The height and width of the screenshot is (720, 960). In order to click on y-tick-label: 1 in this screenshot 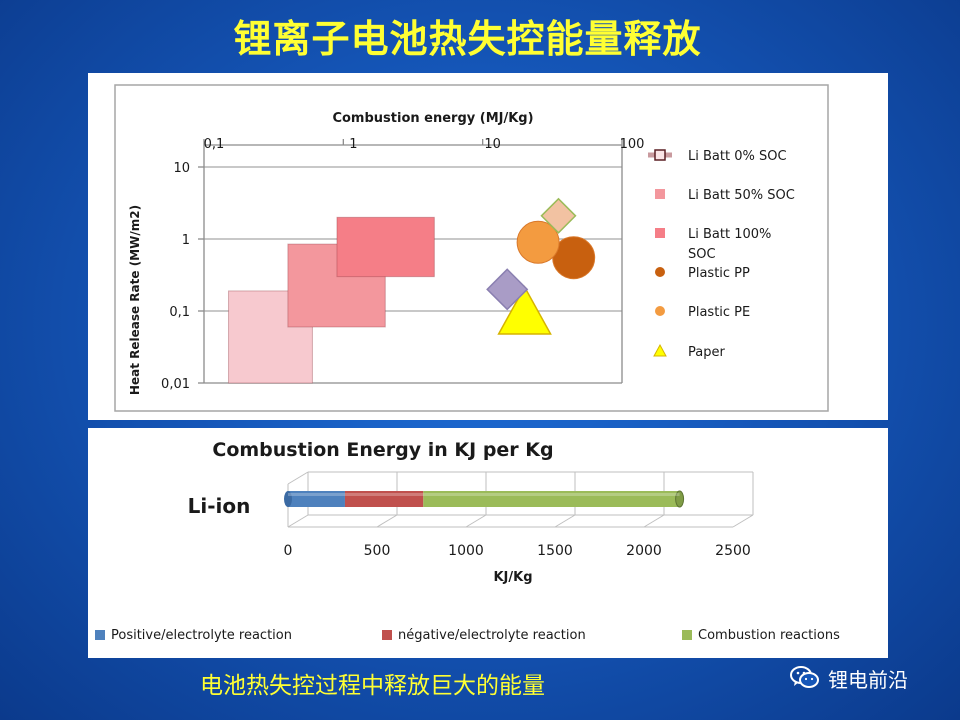, I will do `click(186, 240)`.